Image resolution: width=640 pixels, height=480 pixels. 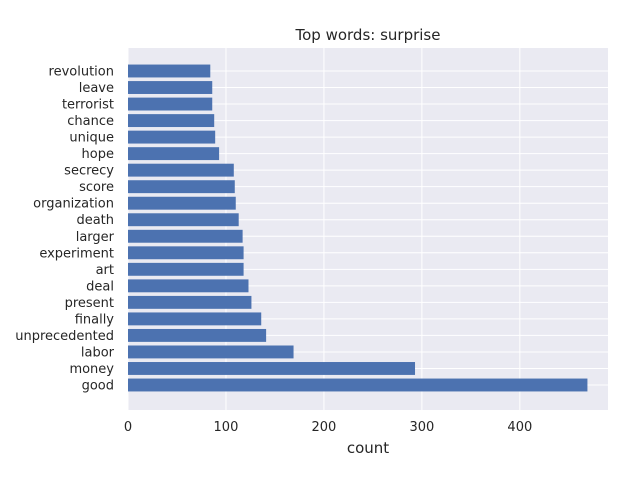 What do you see at coordinates (358, 385) in the screenshot?
I see `bar-good` at bounding box center [358, 385].